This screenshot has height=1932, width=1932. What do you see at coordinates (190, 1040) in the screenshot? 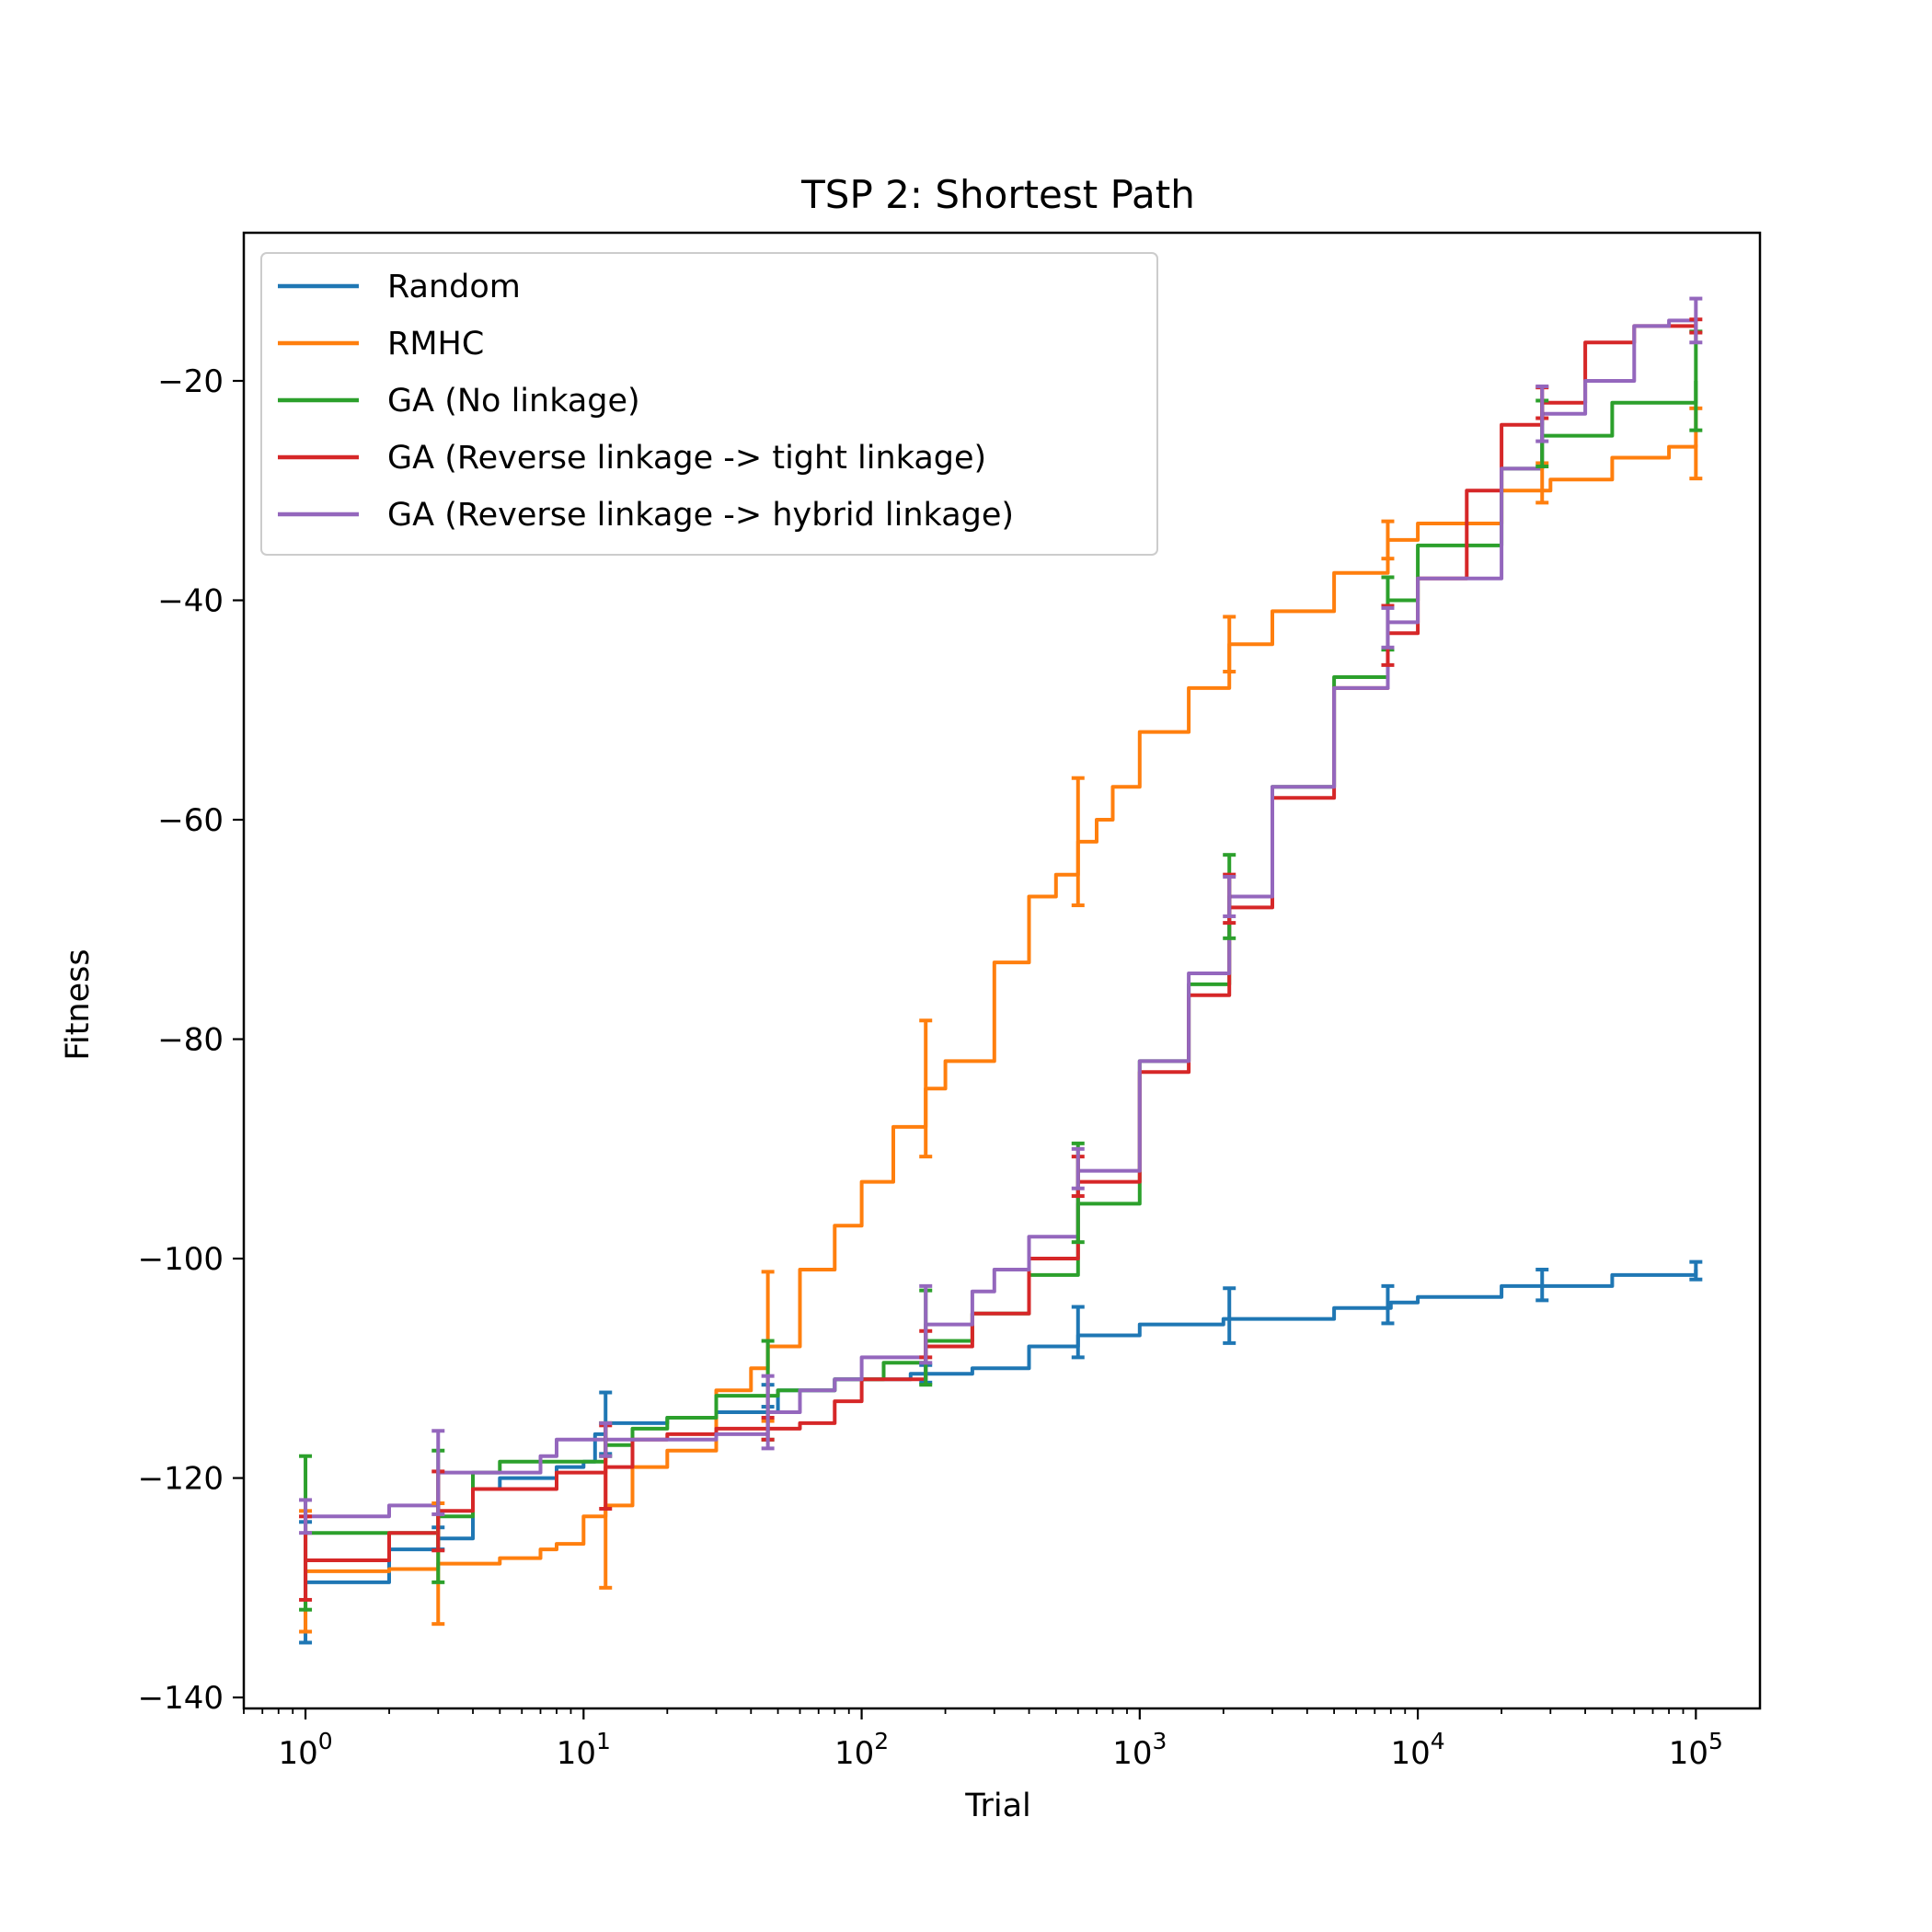
I see `y-tick-label-3: −80` at bounding box center [190, 1040].